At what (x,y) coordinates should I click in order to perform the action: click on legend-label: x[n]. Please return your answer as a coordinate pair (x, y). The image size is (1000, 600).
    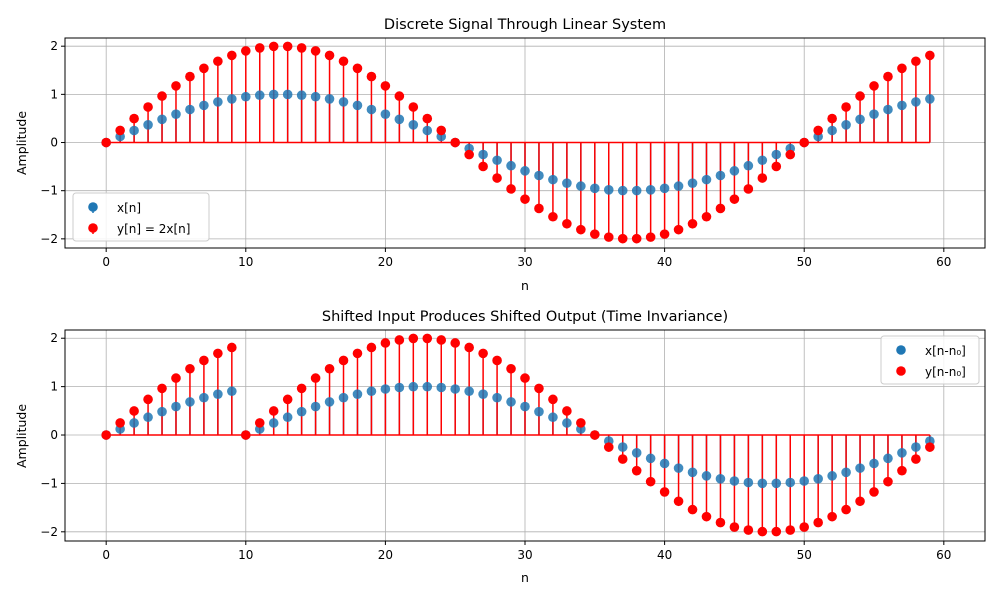
    Looking at the image, I should click on (129, 208).